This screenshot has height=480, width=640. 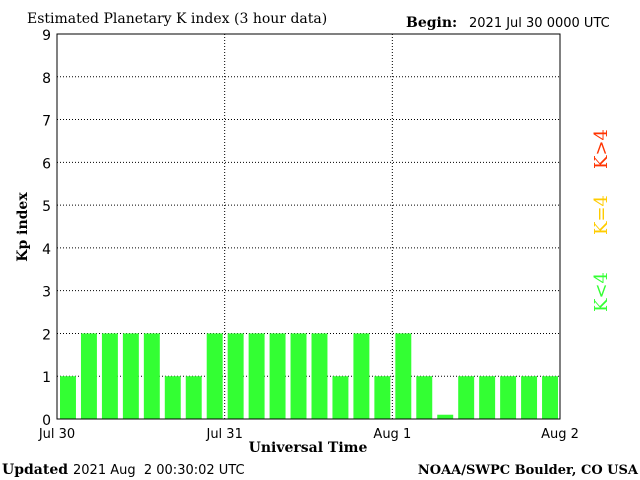 I want to click on y-axis-label: Kp index, so click(x=23, y=227).